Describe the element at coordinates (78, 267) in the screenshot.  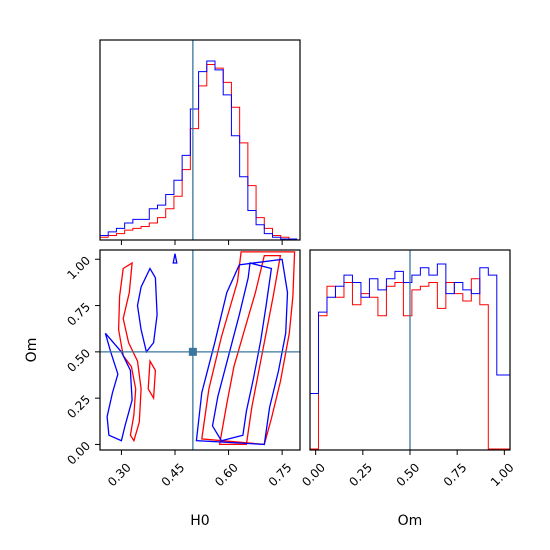
I see `contour-ytick-label-4: 1.00` at that location.